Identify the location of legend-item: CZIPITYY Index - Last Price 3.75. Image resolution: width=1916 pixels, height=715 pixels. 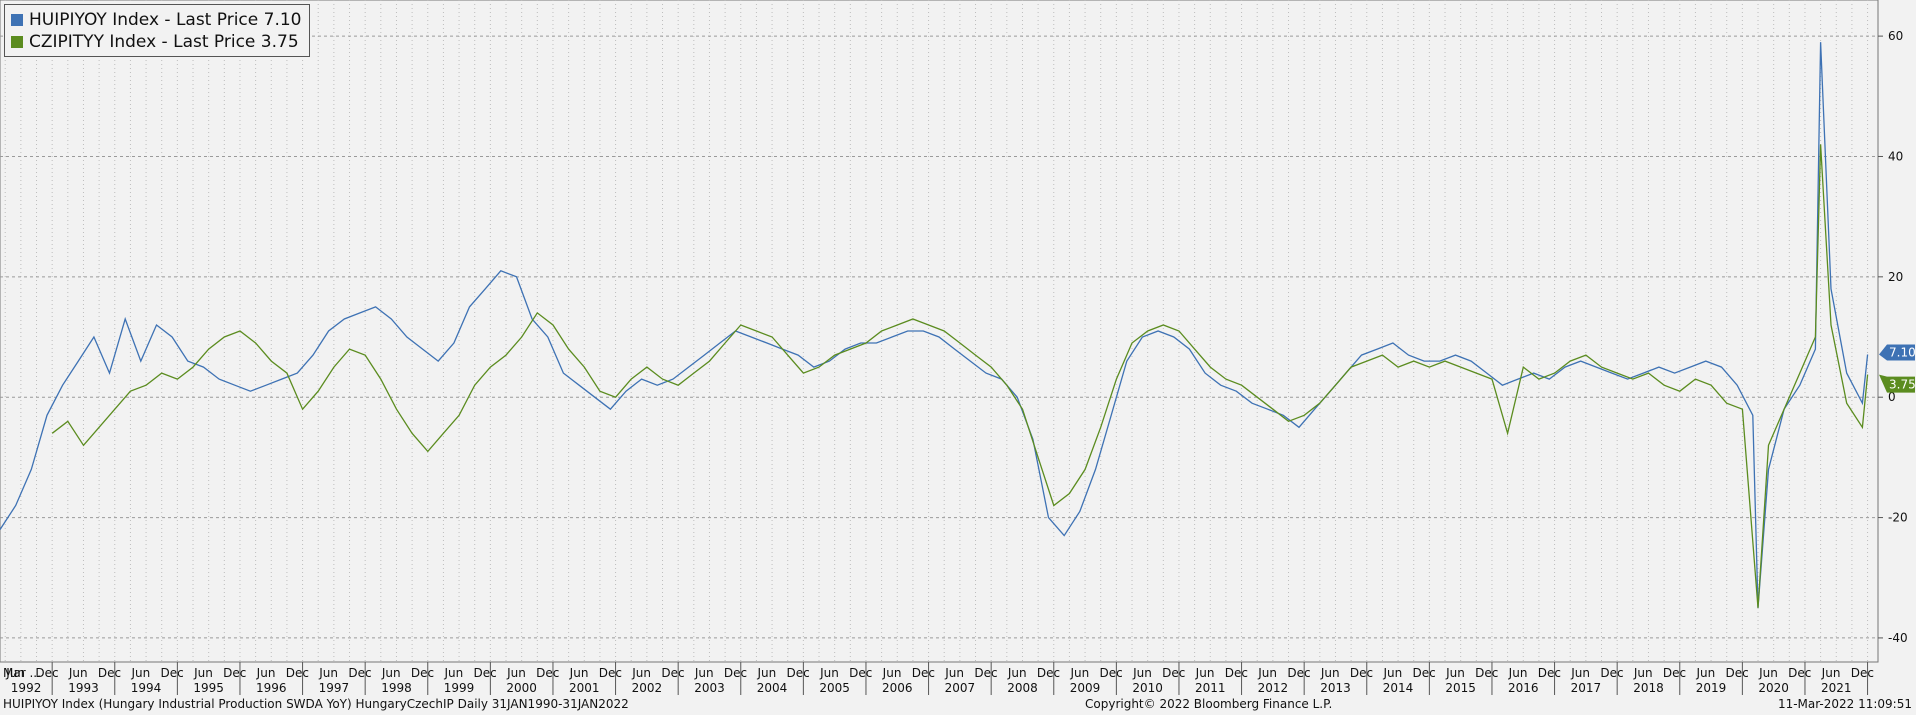
(156, 42).